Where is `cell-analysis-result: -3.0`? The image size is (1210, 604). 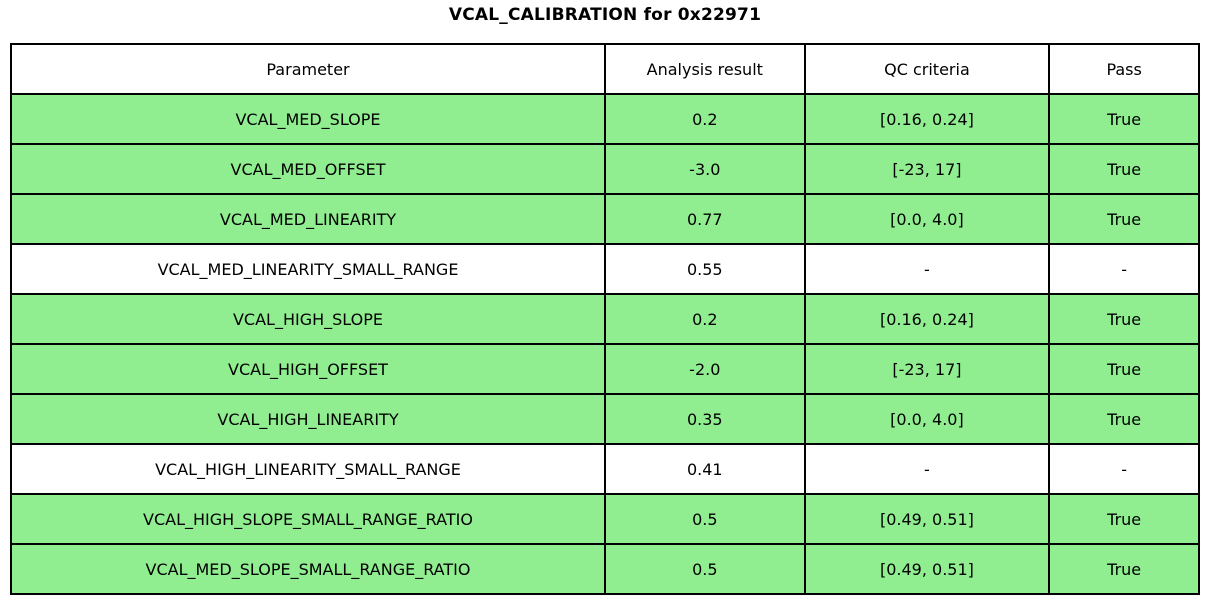 cell-analysis-result: -3.0 is located at coordinates (705, 169).